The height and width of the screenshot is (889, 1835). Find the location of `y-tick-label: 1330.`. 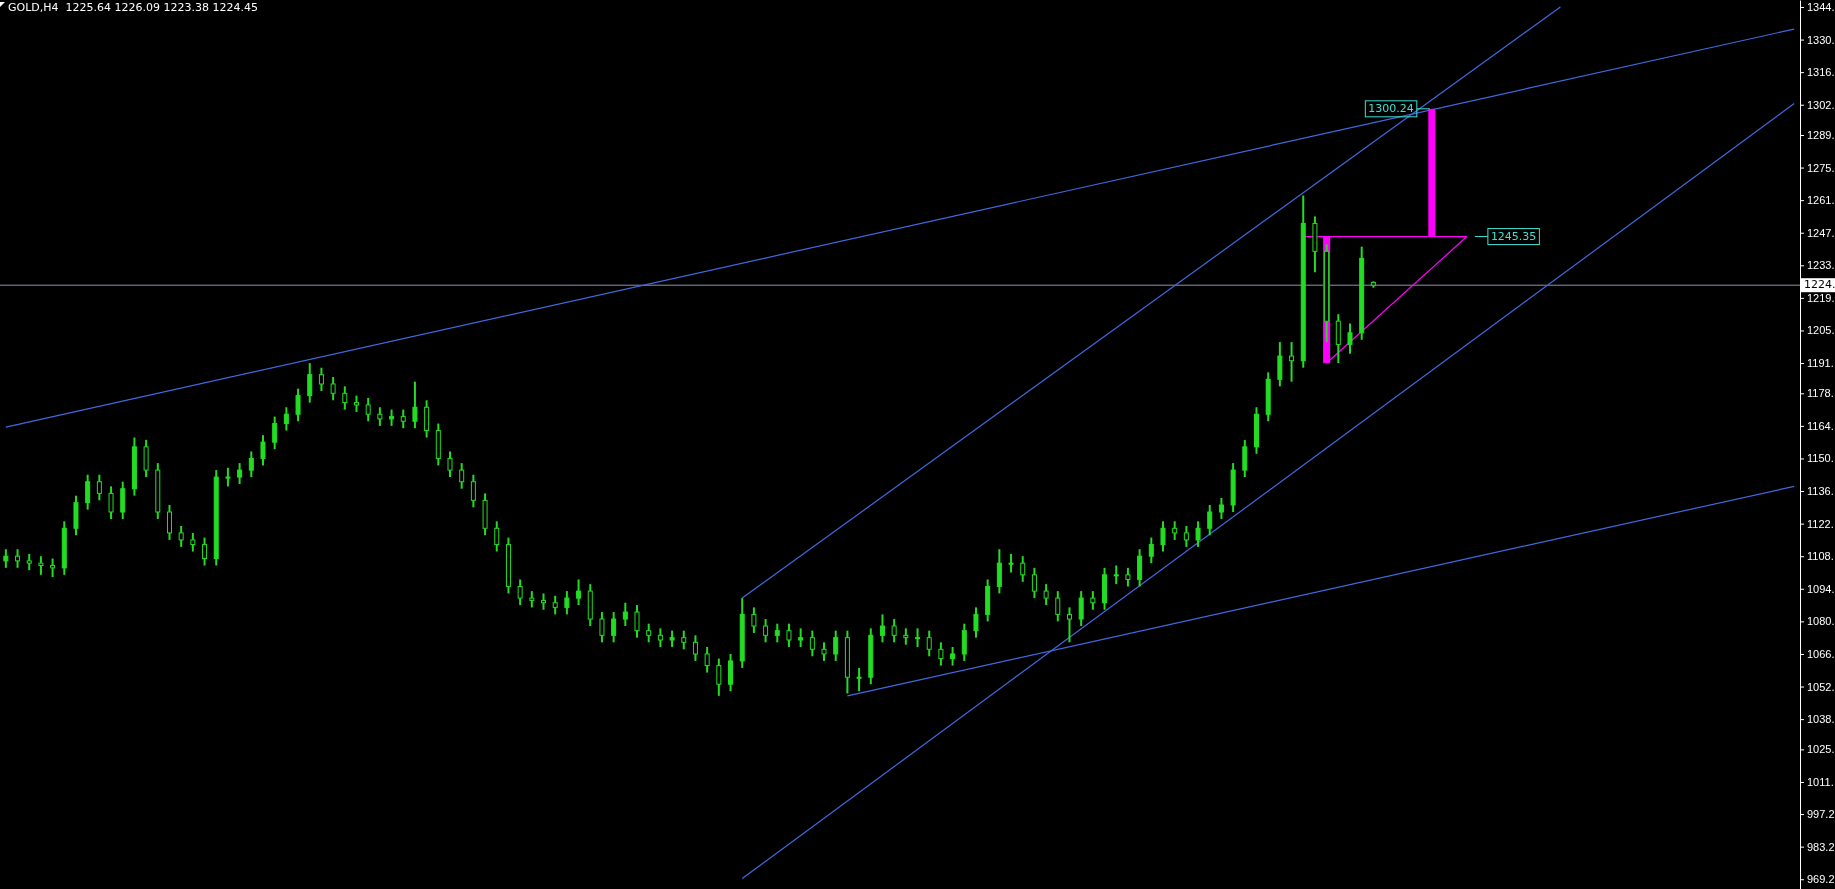

y-tick-label: 1330. is located at coordinates (1821, 39).